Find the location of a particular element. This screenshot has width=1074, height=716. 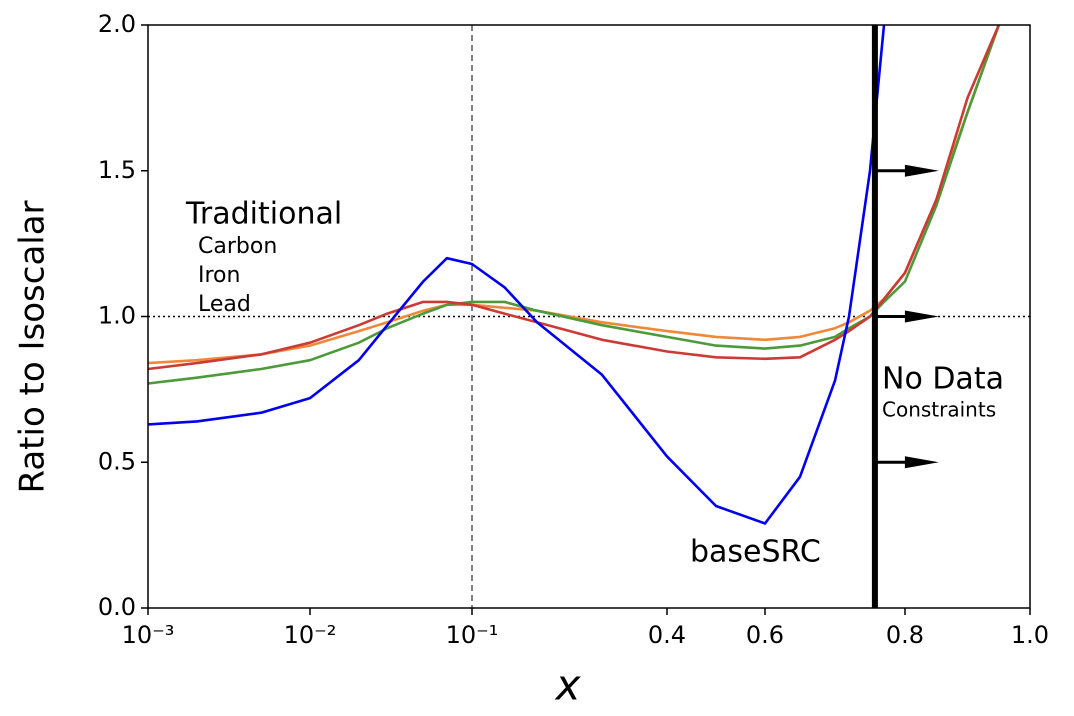

y-tick-label: 0.5 is located at coordinates (117, 461).